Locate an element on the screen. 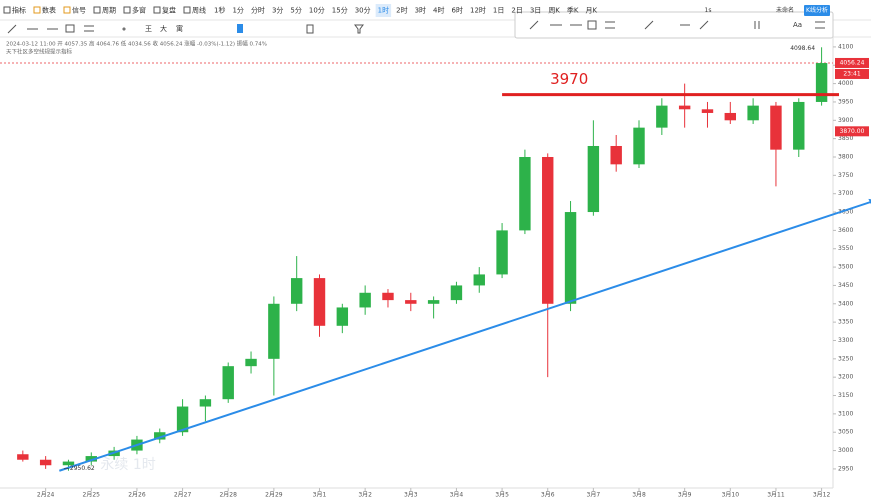 This screenshot has width=871, height=503. price-tag-box is located at coordinates (852, 131).